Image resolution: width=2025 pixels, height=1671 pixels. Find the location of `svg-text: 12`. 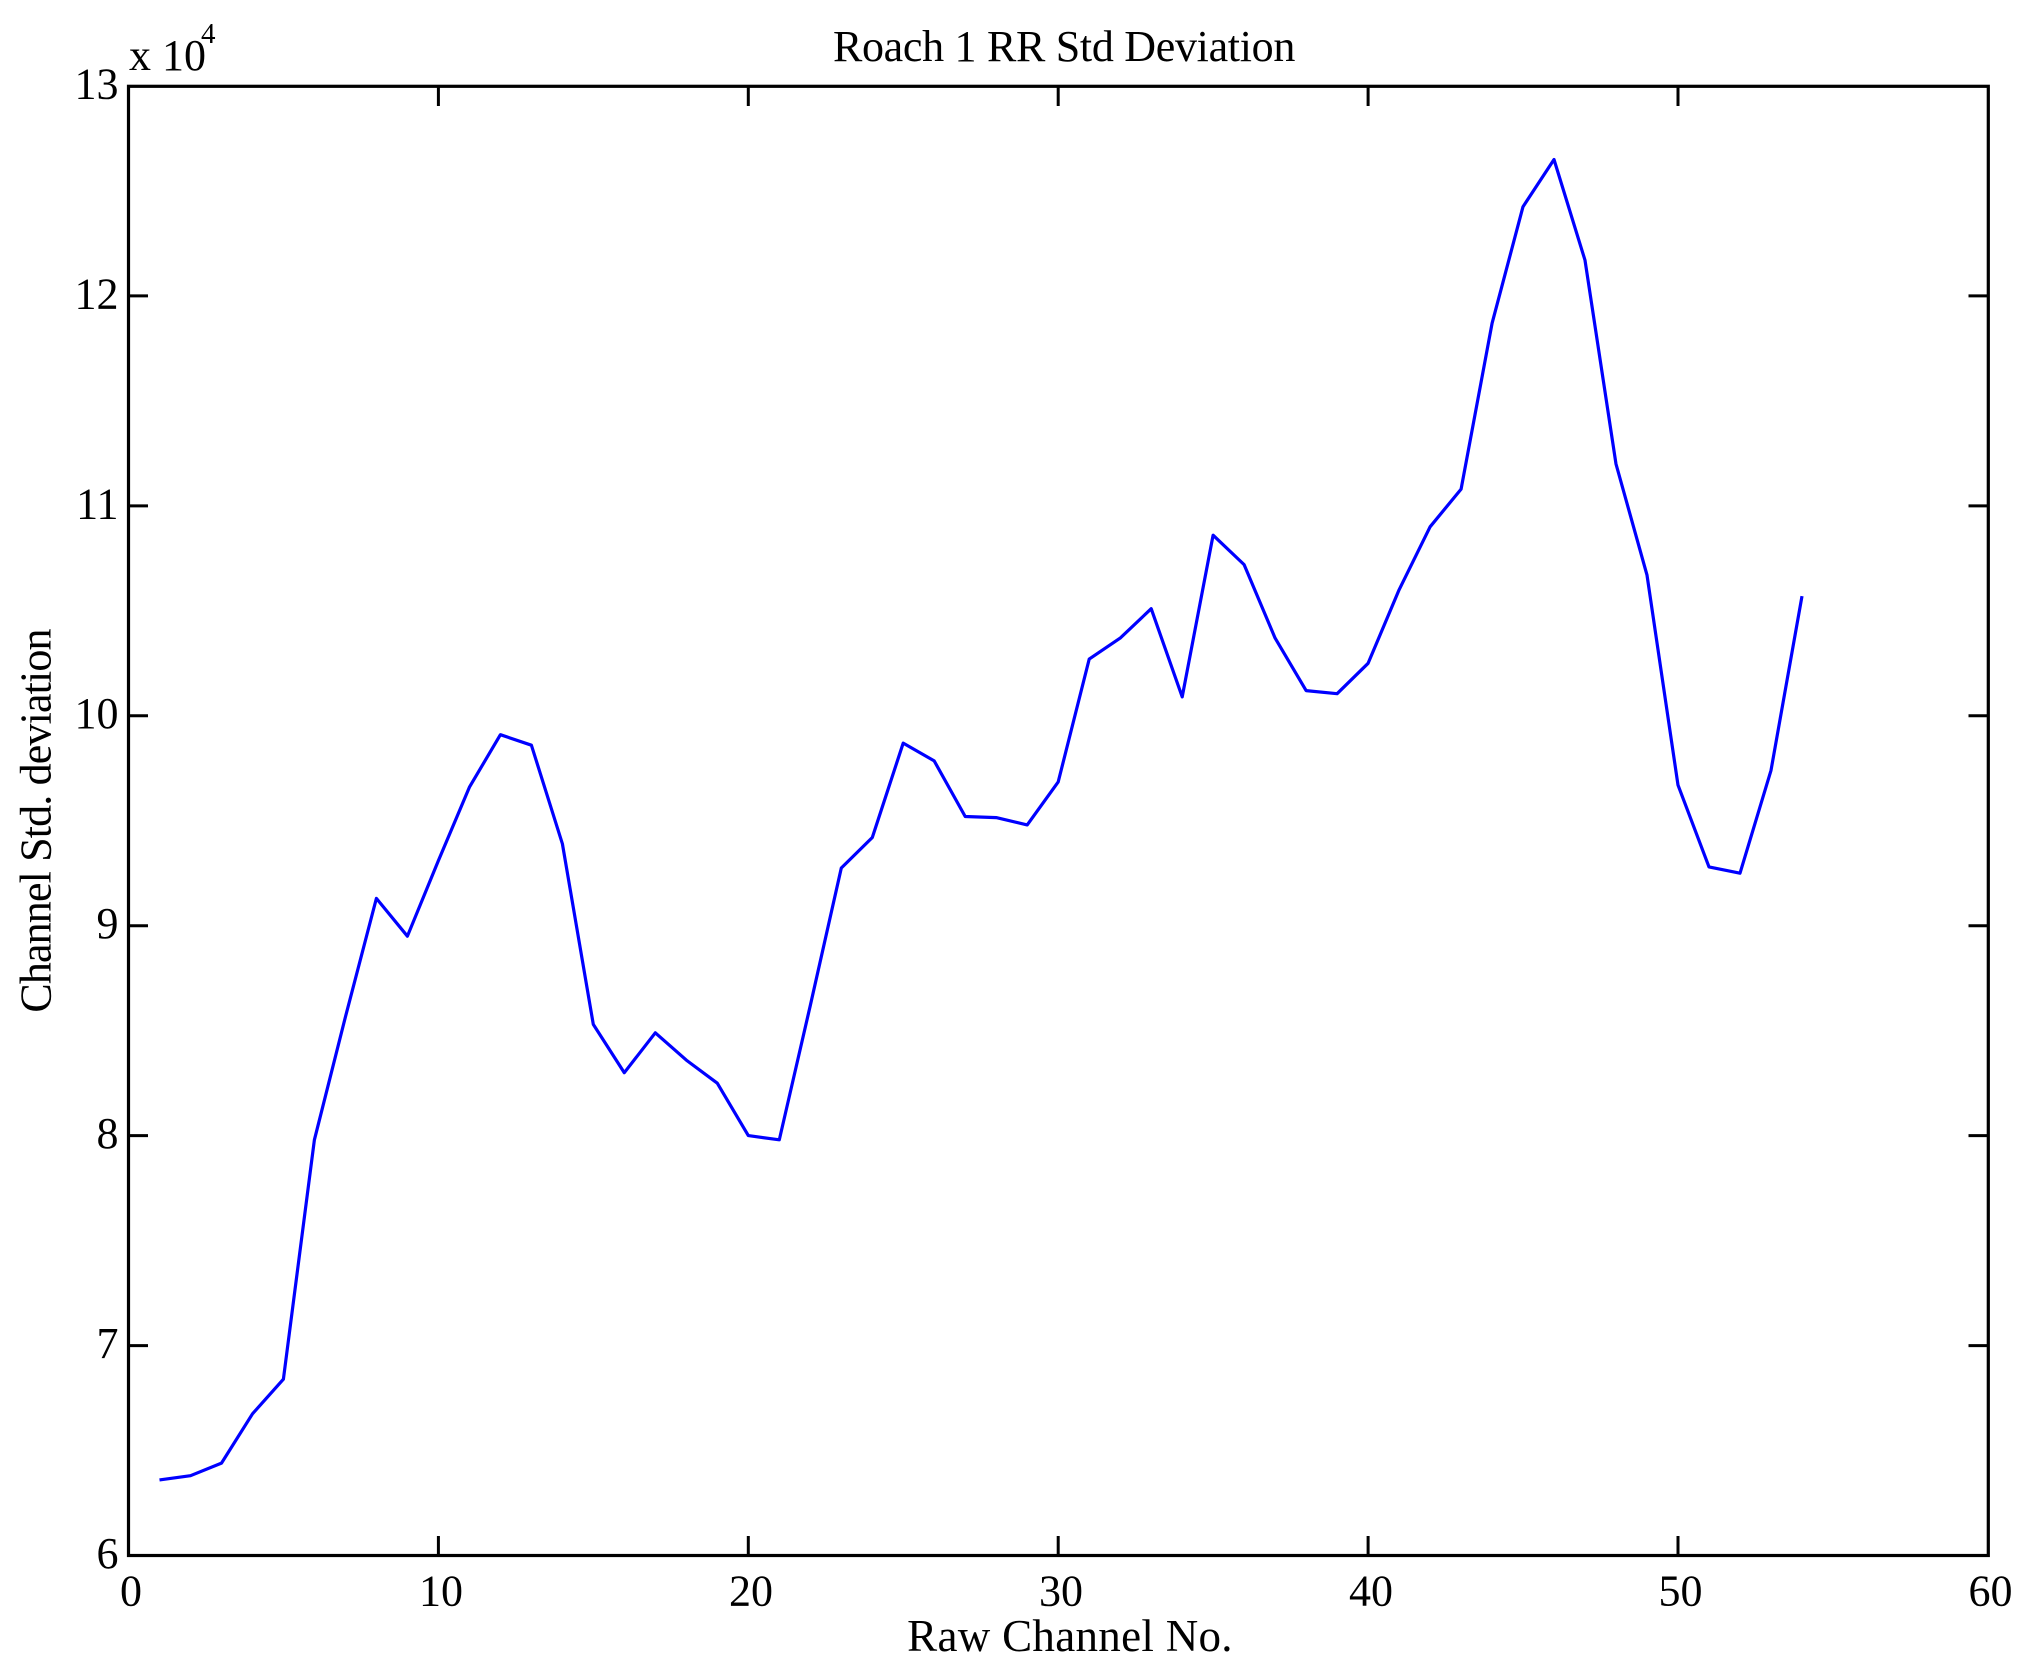

svg-text: 12 is located at coordinates (97, 293).